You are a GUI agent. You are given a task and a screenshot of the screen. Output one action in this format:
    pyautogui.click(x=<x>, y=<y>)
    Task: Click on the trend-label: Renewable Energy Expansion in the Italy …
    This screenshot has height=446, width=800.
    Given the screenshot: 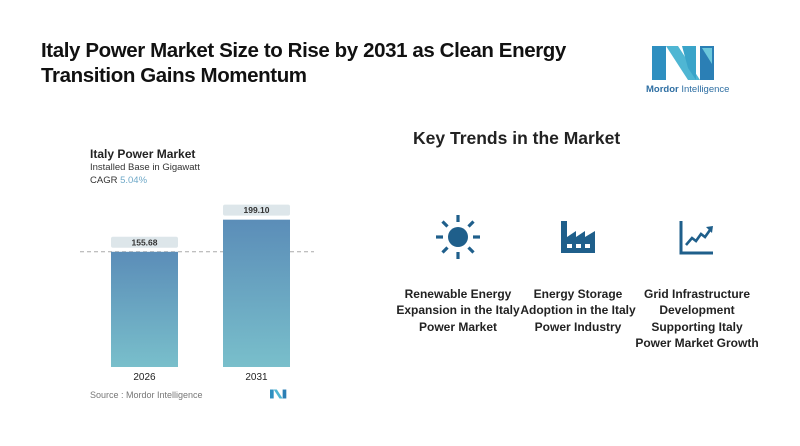 What is the action you would take?
    pyautogui.click(x=458, y=310)
    